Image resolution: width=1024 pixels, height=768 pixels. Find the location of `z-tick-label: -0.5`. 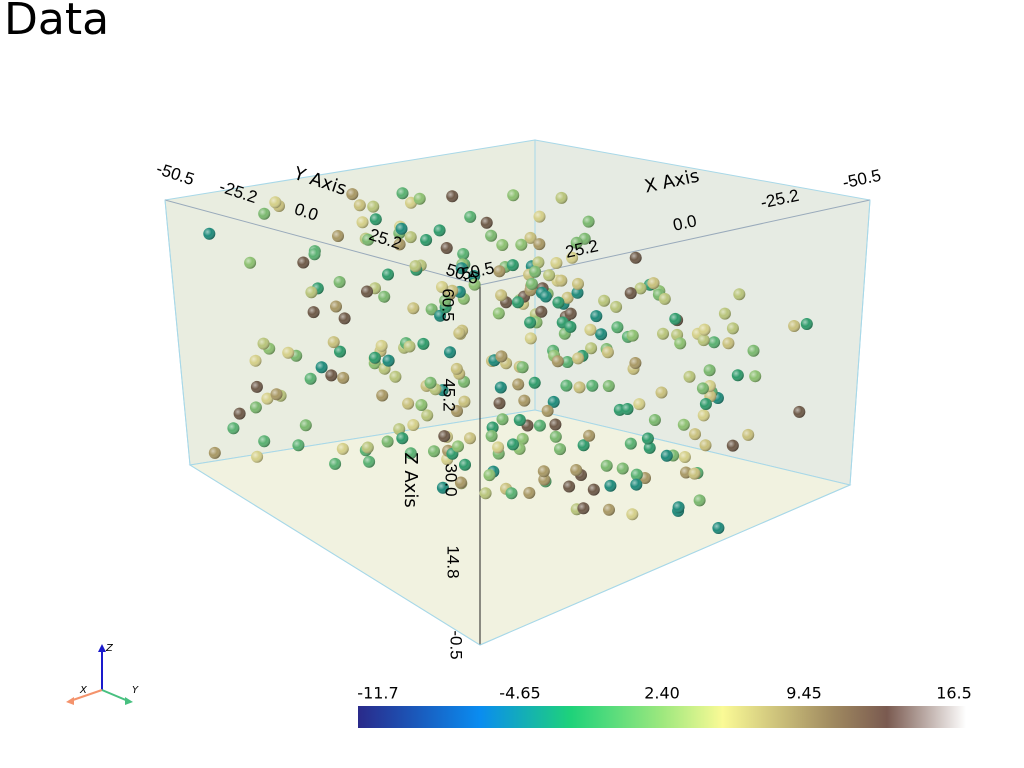

z-tick-label: -0.5 is located at coordinates (456, 644).